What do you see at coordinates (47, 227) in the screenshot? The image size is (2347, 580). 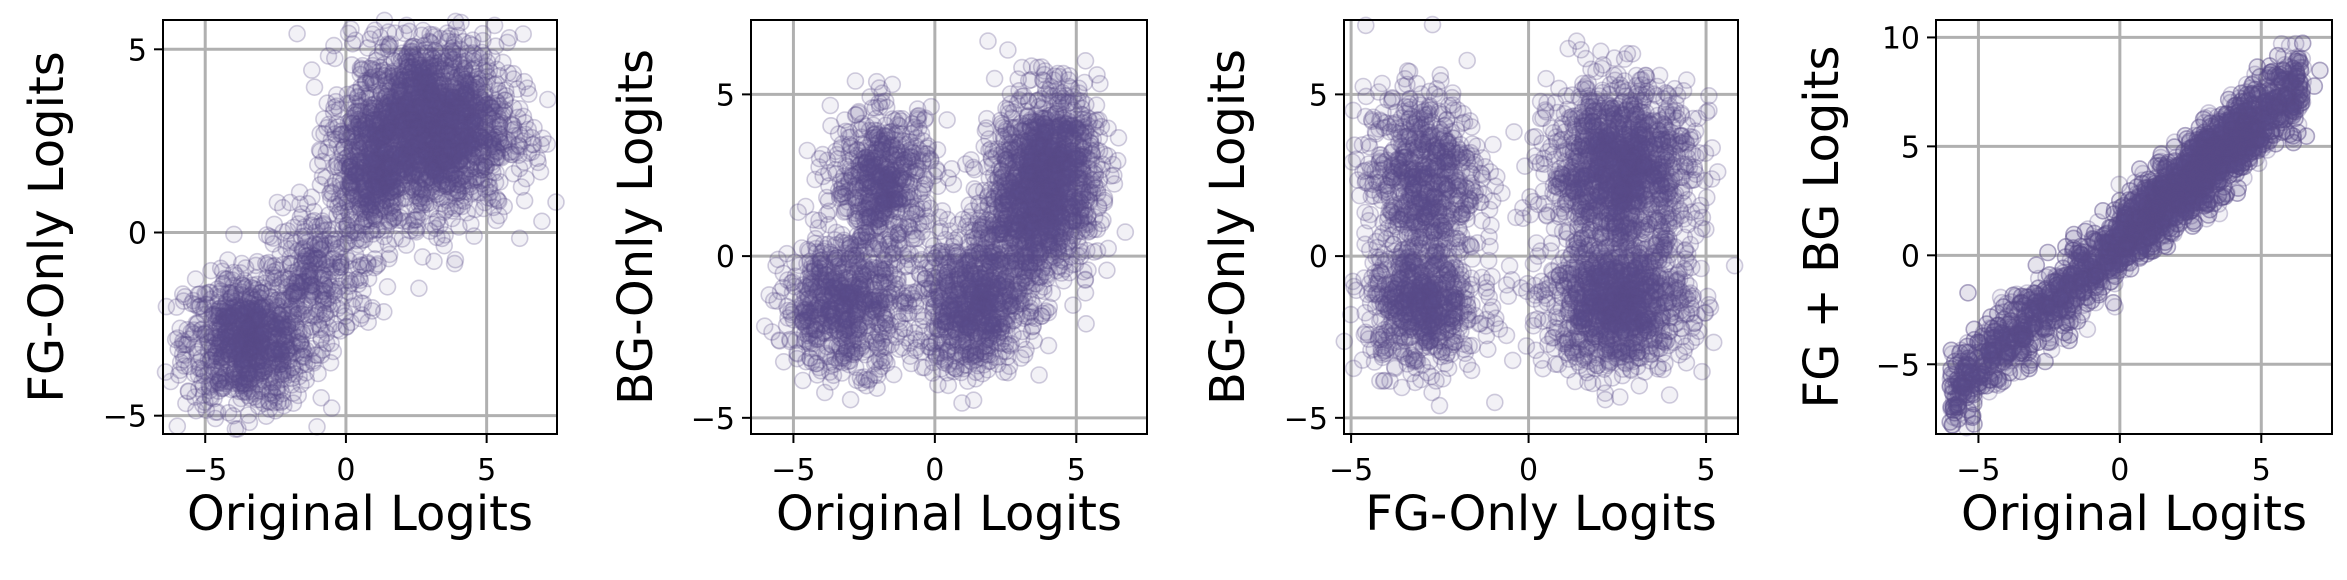 I see `y-axis-label: FG-Only Logits` at bounding box center [47, 227].